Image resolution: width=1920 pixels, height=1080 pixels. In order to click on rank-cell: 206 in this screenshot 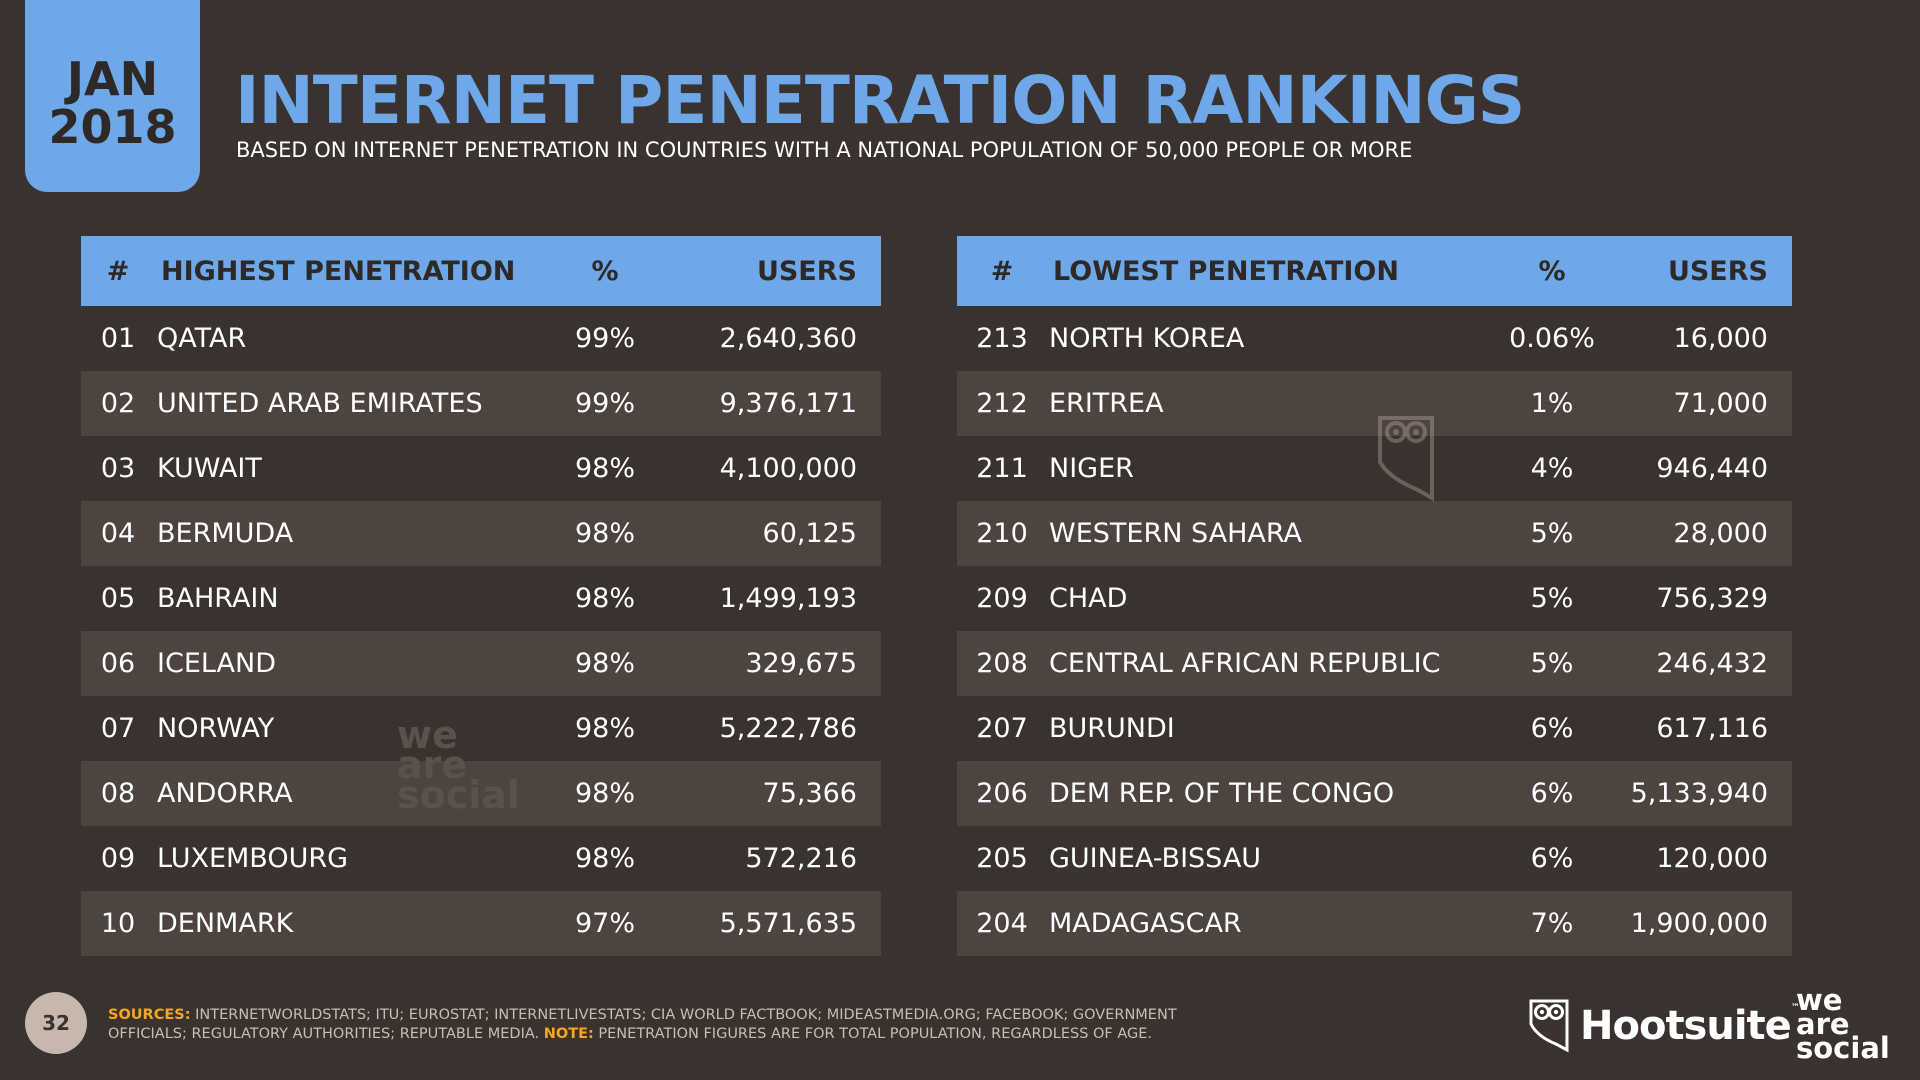, I will do `click(1002, 793)`.